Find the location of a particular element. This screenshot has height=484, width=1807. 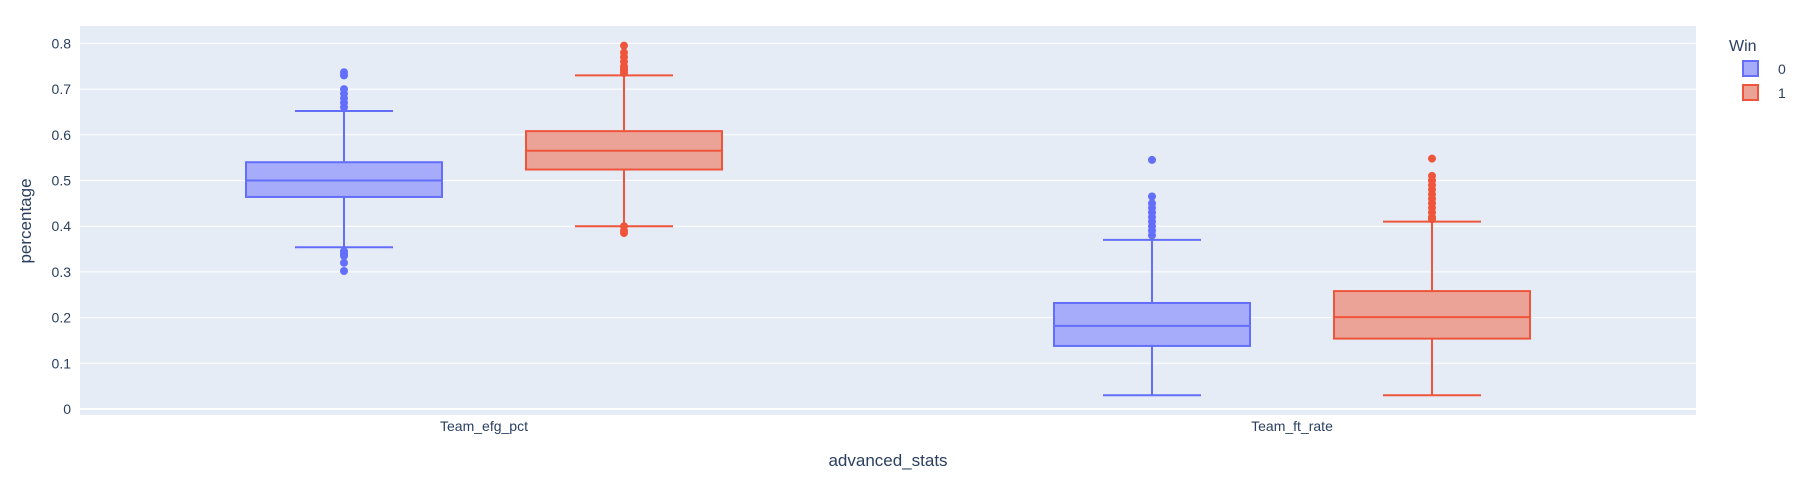

box-win-1-Team_ft_rate is located at coordinates (1432, 275).